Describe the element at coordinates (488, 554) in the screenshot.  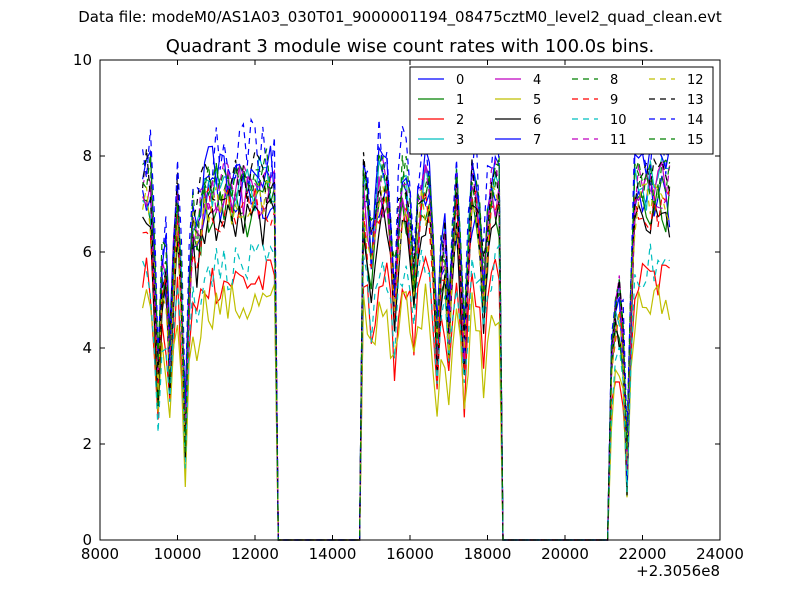
I see `x-tick-label: 18000` at that location.